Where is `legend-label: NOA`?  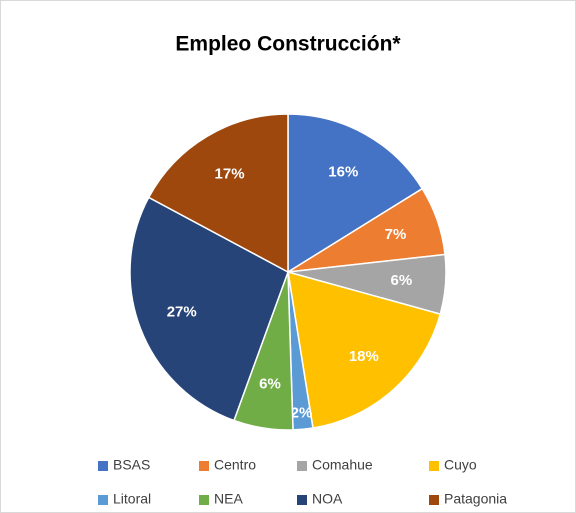
legend-label: NOA is located at coordinates (327, 499).